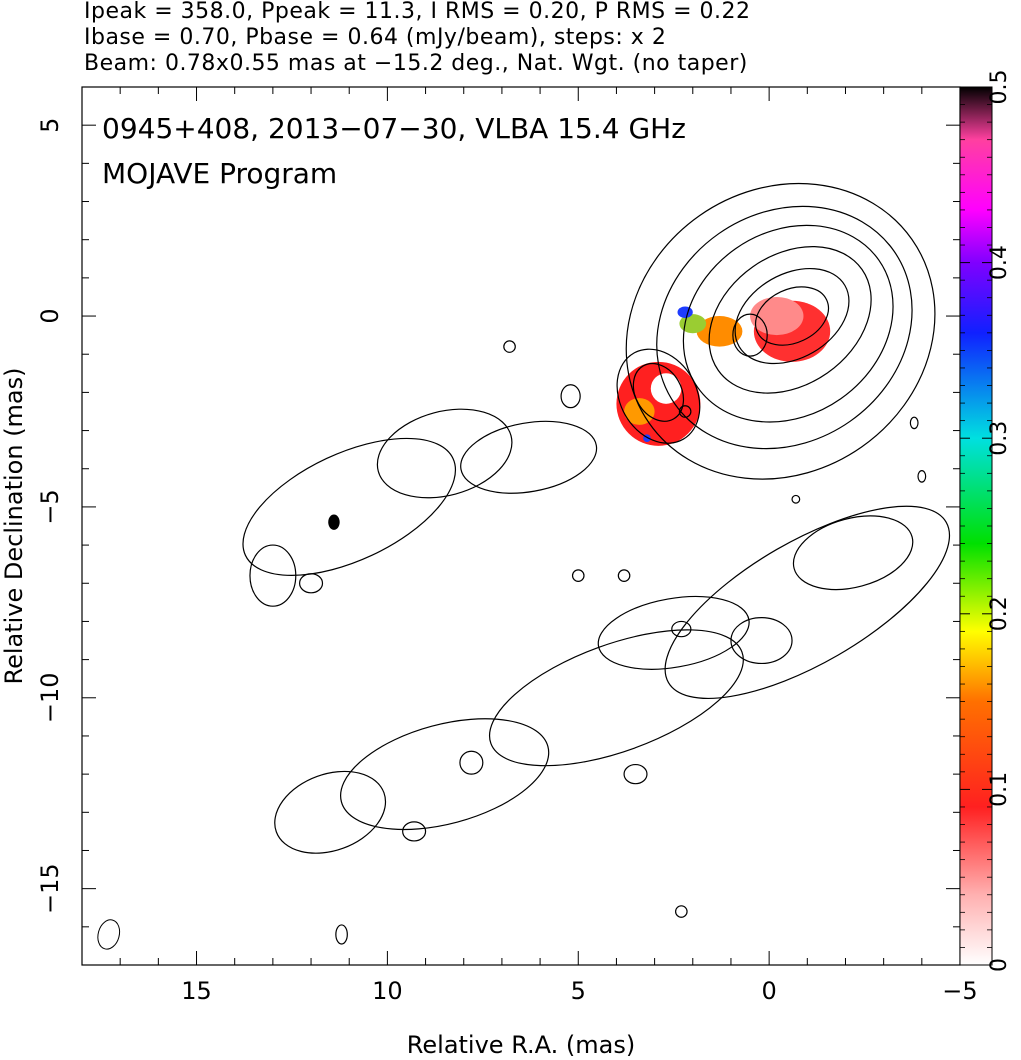 The image size is (1021, 1060). I want to click on source-annotation: 0945+408, 2013−07−30, VLBA 15.4 GHz, so click(394, 128).